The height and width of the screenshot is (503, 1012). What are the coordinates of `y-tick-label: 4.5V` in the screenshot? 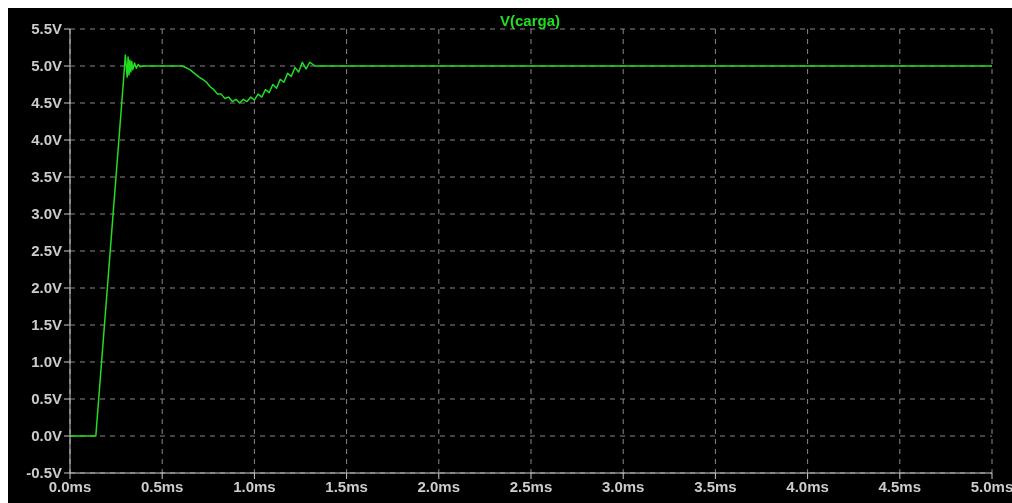 It's located at (46, 103).